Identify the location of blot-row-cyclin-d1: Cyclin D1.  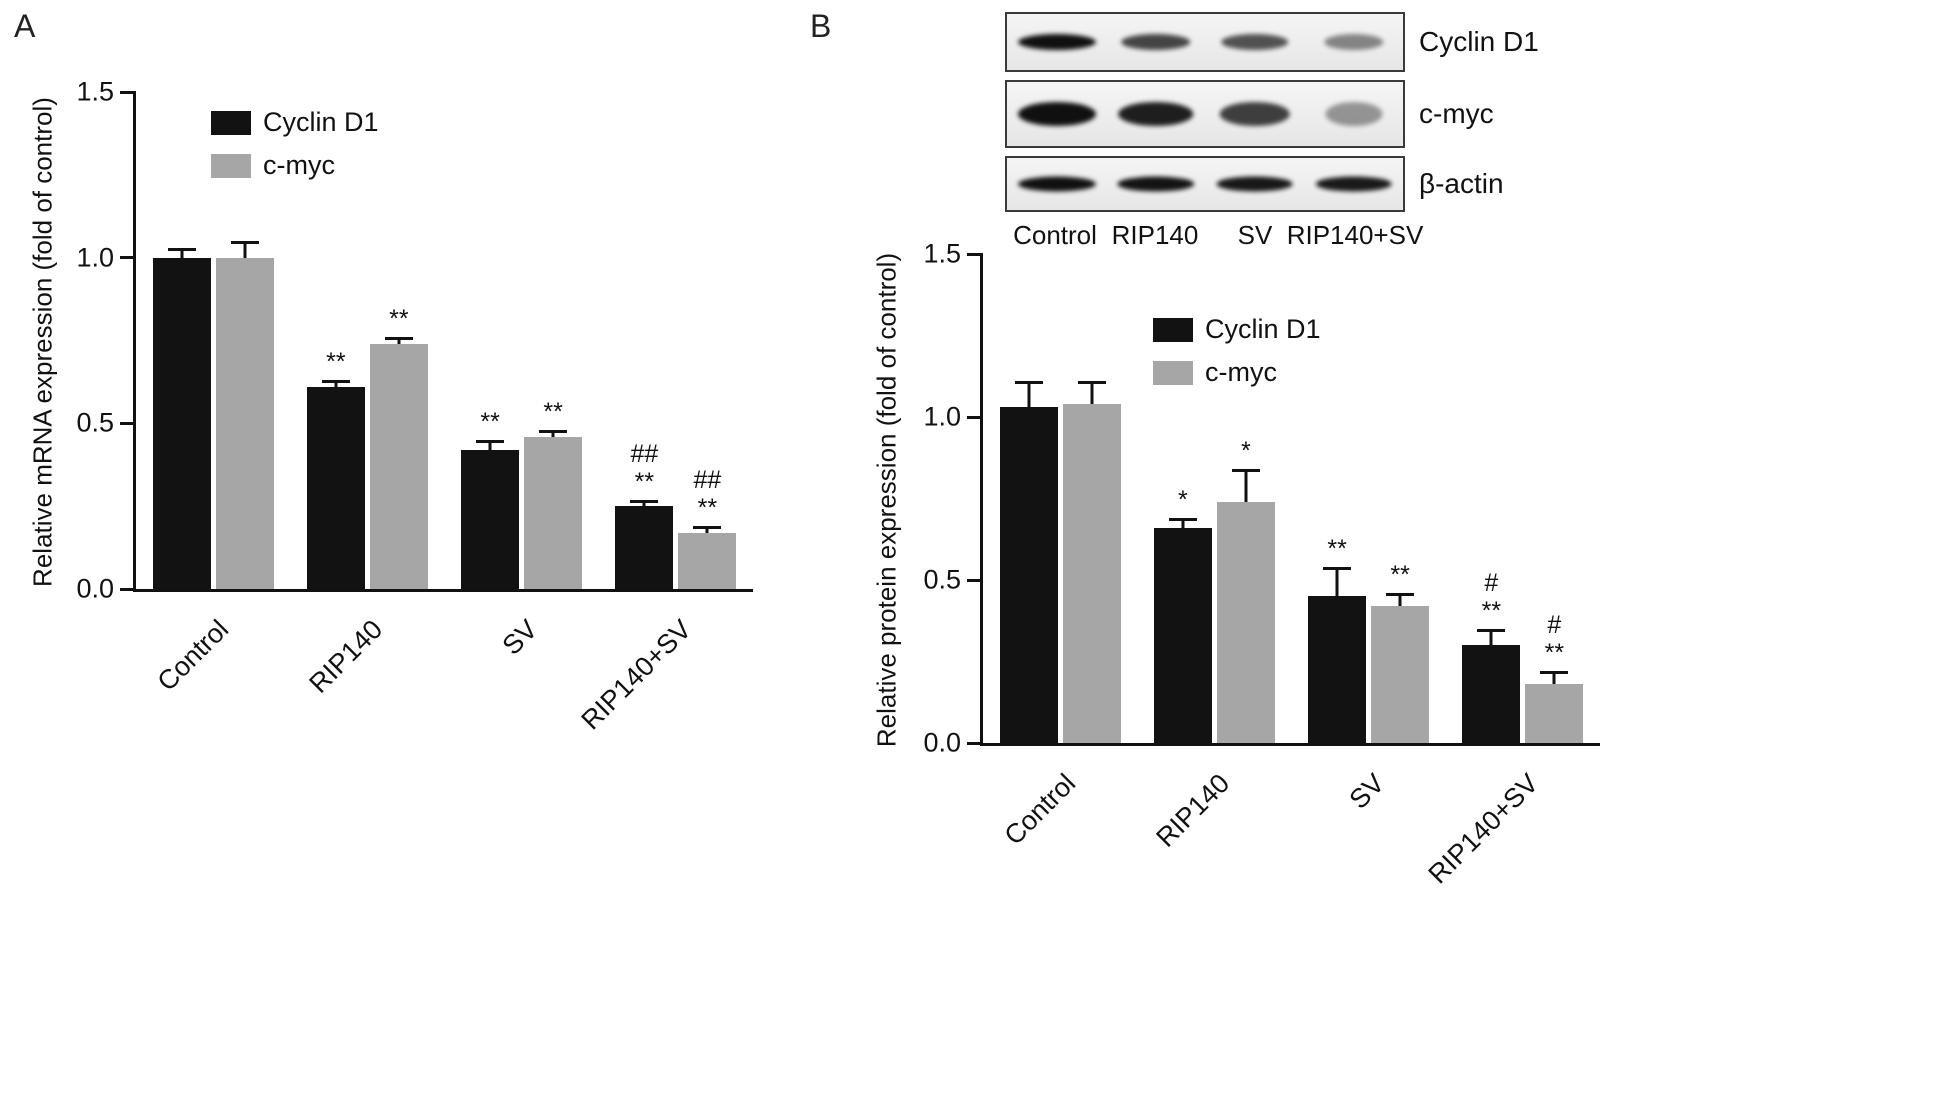
(1335, 42).